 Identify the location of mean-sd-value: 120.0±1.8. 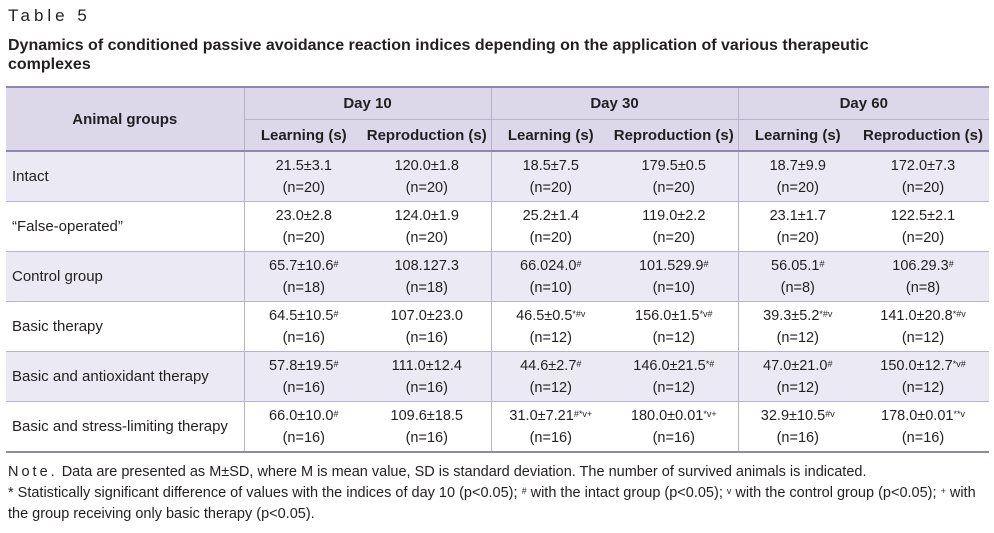
(426, 165).